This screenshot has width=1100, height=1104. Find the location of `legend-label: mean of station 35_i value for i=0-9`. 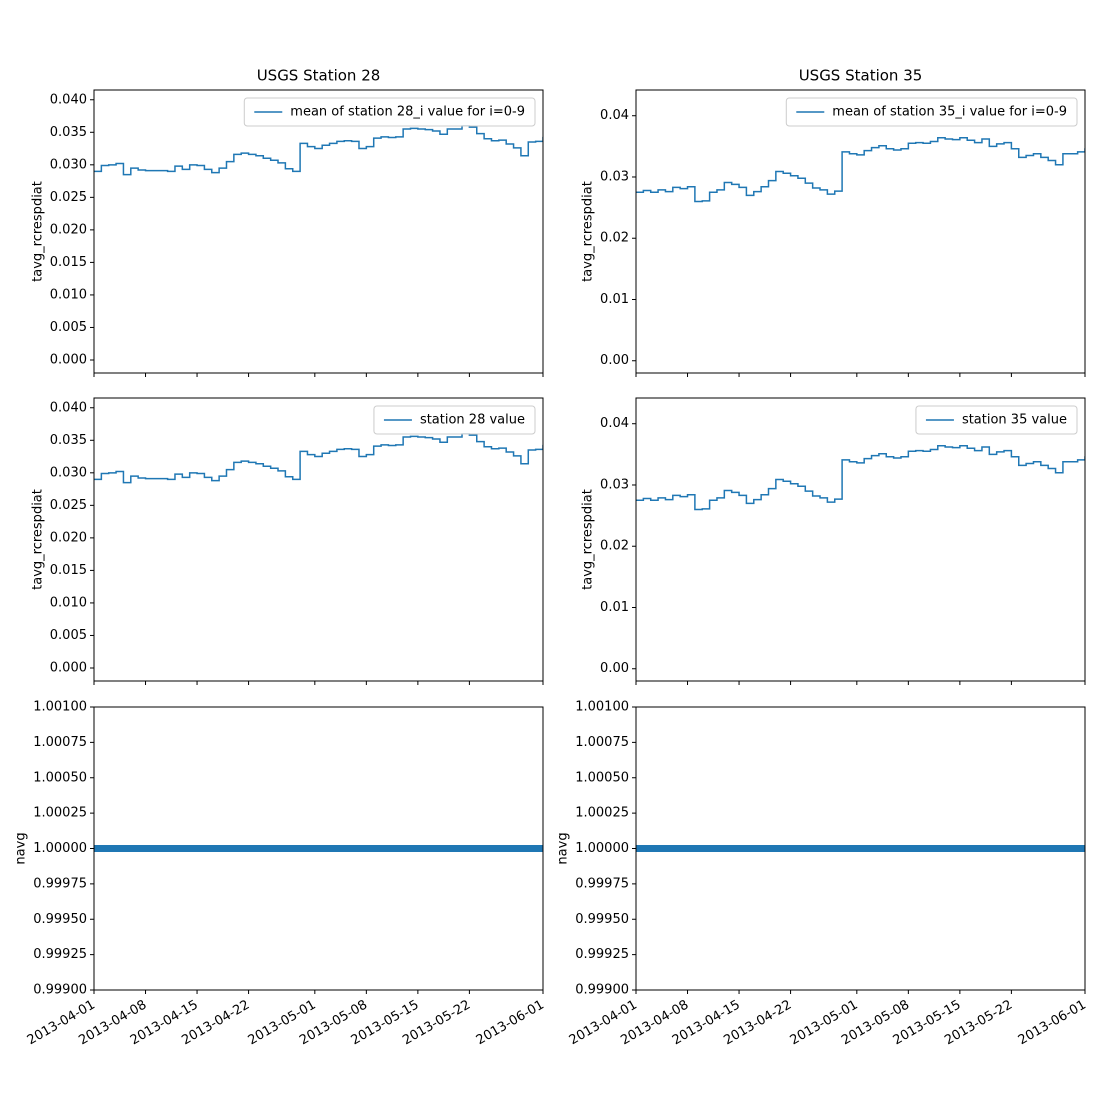

legend-label: mean of station 35_i value for i=0-9 is located at coordinates (949, 112).